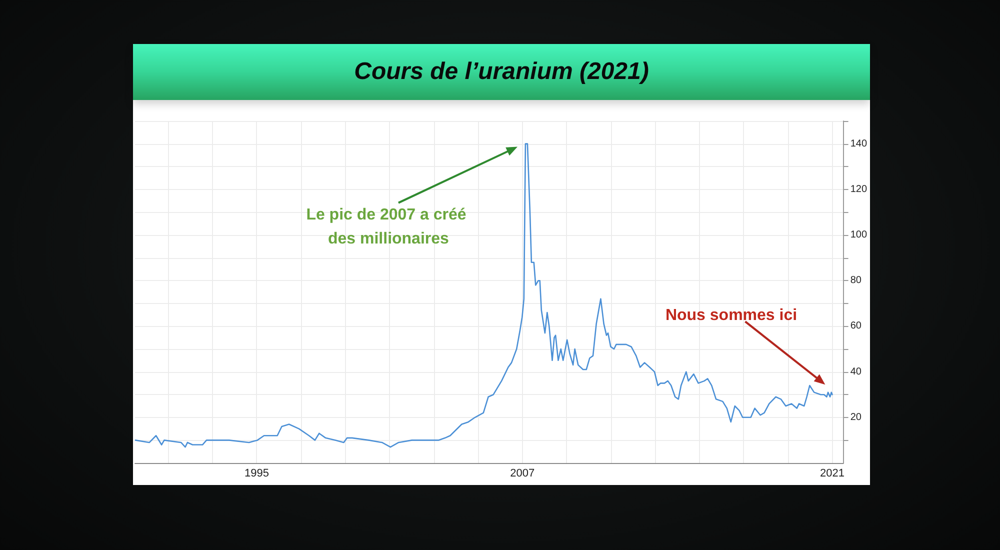  What do you see at coordinates (731, 315) in the screenshot?
I see `annotation: Nous sommes ici` at bounding box center [731, 315].